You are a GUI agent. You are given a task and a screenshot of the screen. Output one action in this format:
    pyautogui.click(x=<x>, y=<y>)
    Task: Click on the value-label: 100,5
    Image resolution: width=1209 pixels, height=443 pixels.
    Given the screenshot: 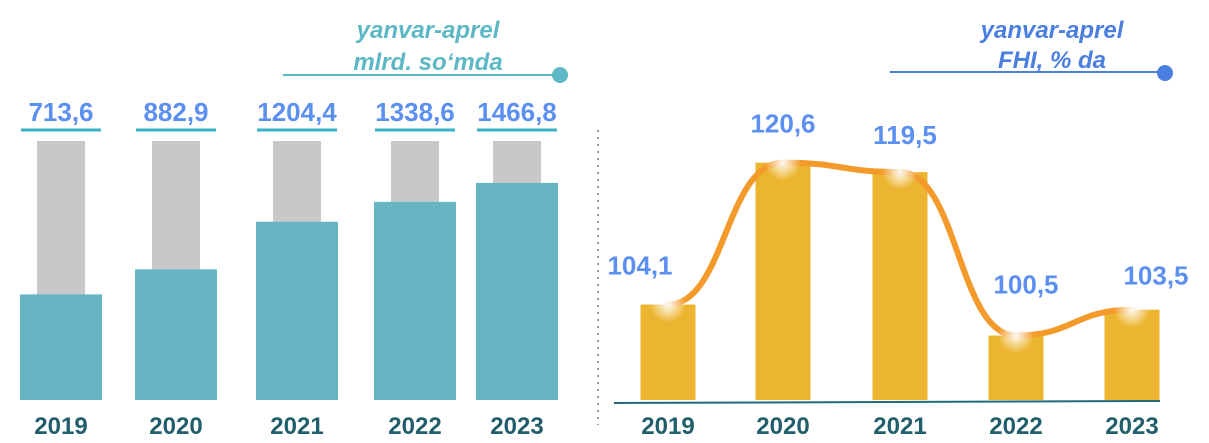 What is the action you would take?
    pyautogui.click(x=1025, y=285)
    